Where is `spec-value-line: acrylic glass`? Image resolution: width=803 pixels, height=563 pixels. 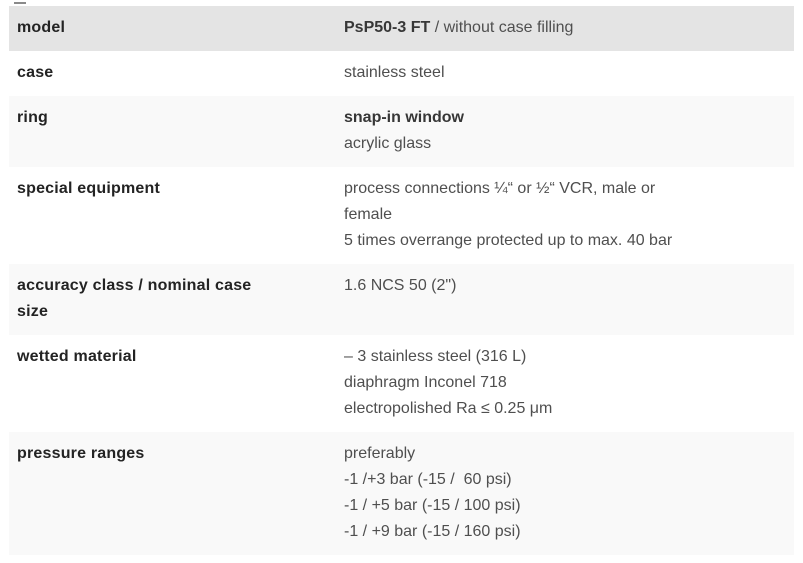 spec-value-line: acrylic glass is located at coordinates (565, 144).